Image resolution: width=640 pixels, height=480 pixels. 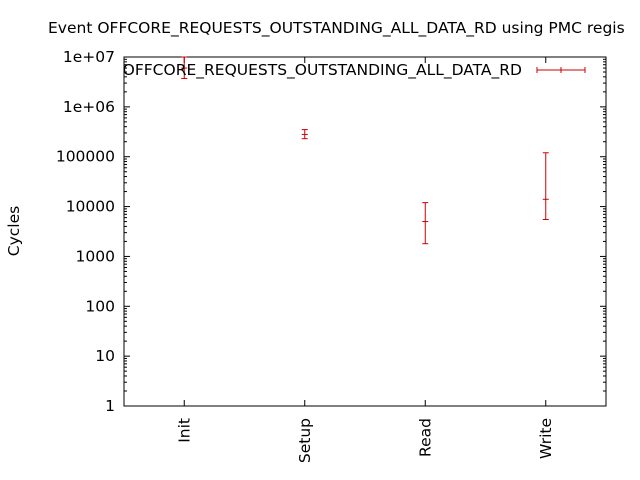 What do you see at coordinates (95, 256) in the screenshot?
I see `y-tick-label: 1000` at bounding box center [95, 256].